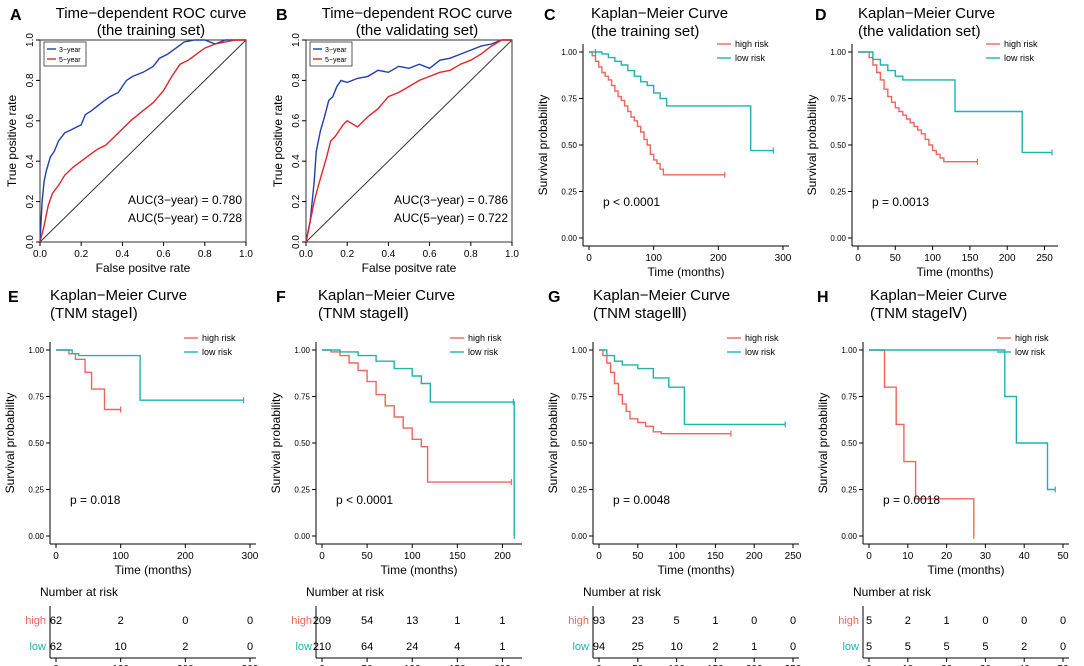 The width and height of the screenshot is (1084, 666). What do you see at coordinates (246, 254) in the screenshot?
I see `x-tick-label: 1.0` at bounding box center [246, 254].